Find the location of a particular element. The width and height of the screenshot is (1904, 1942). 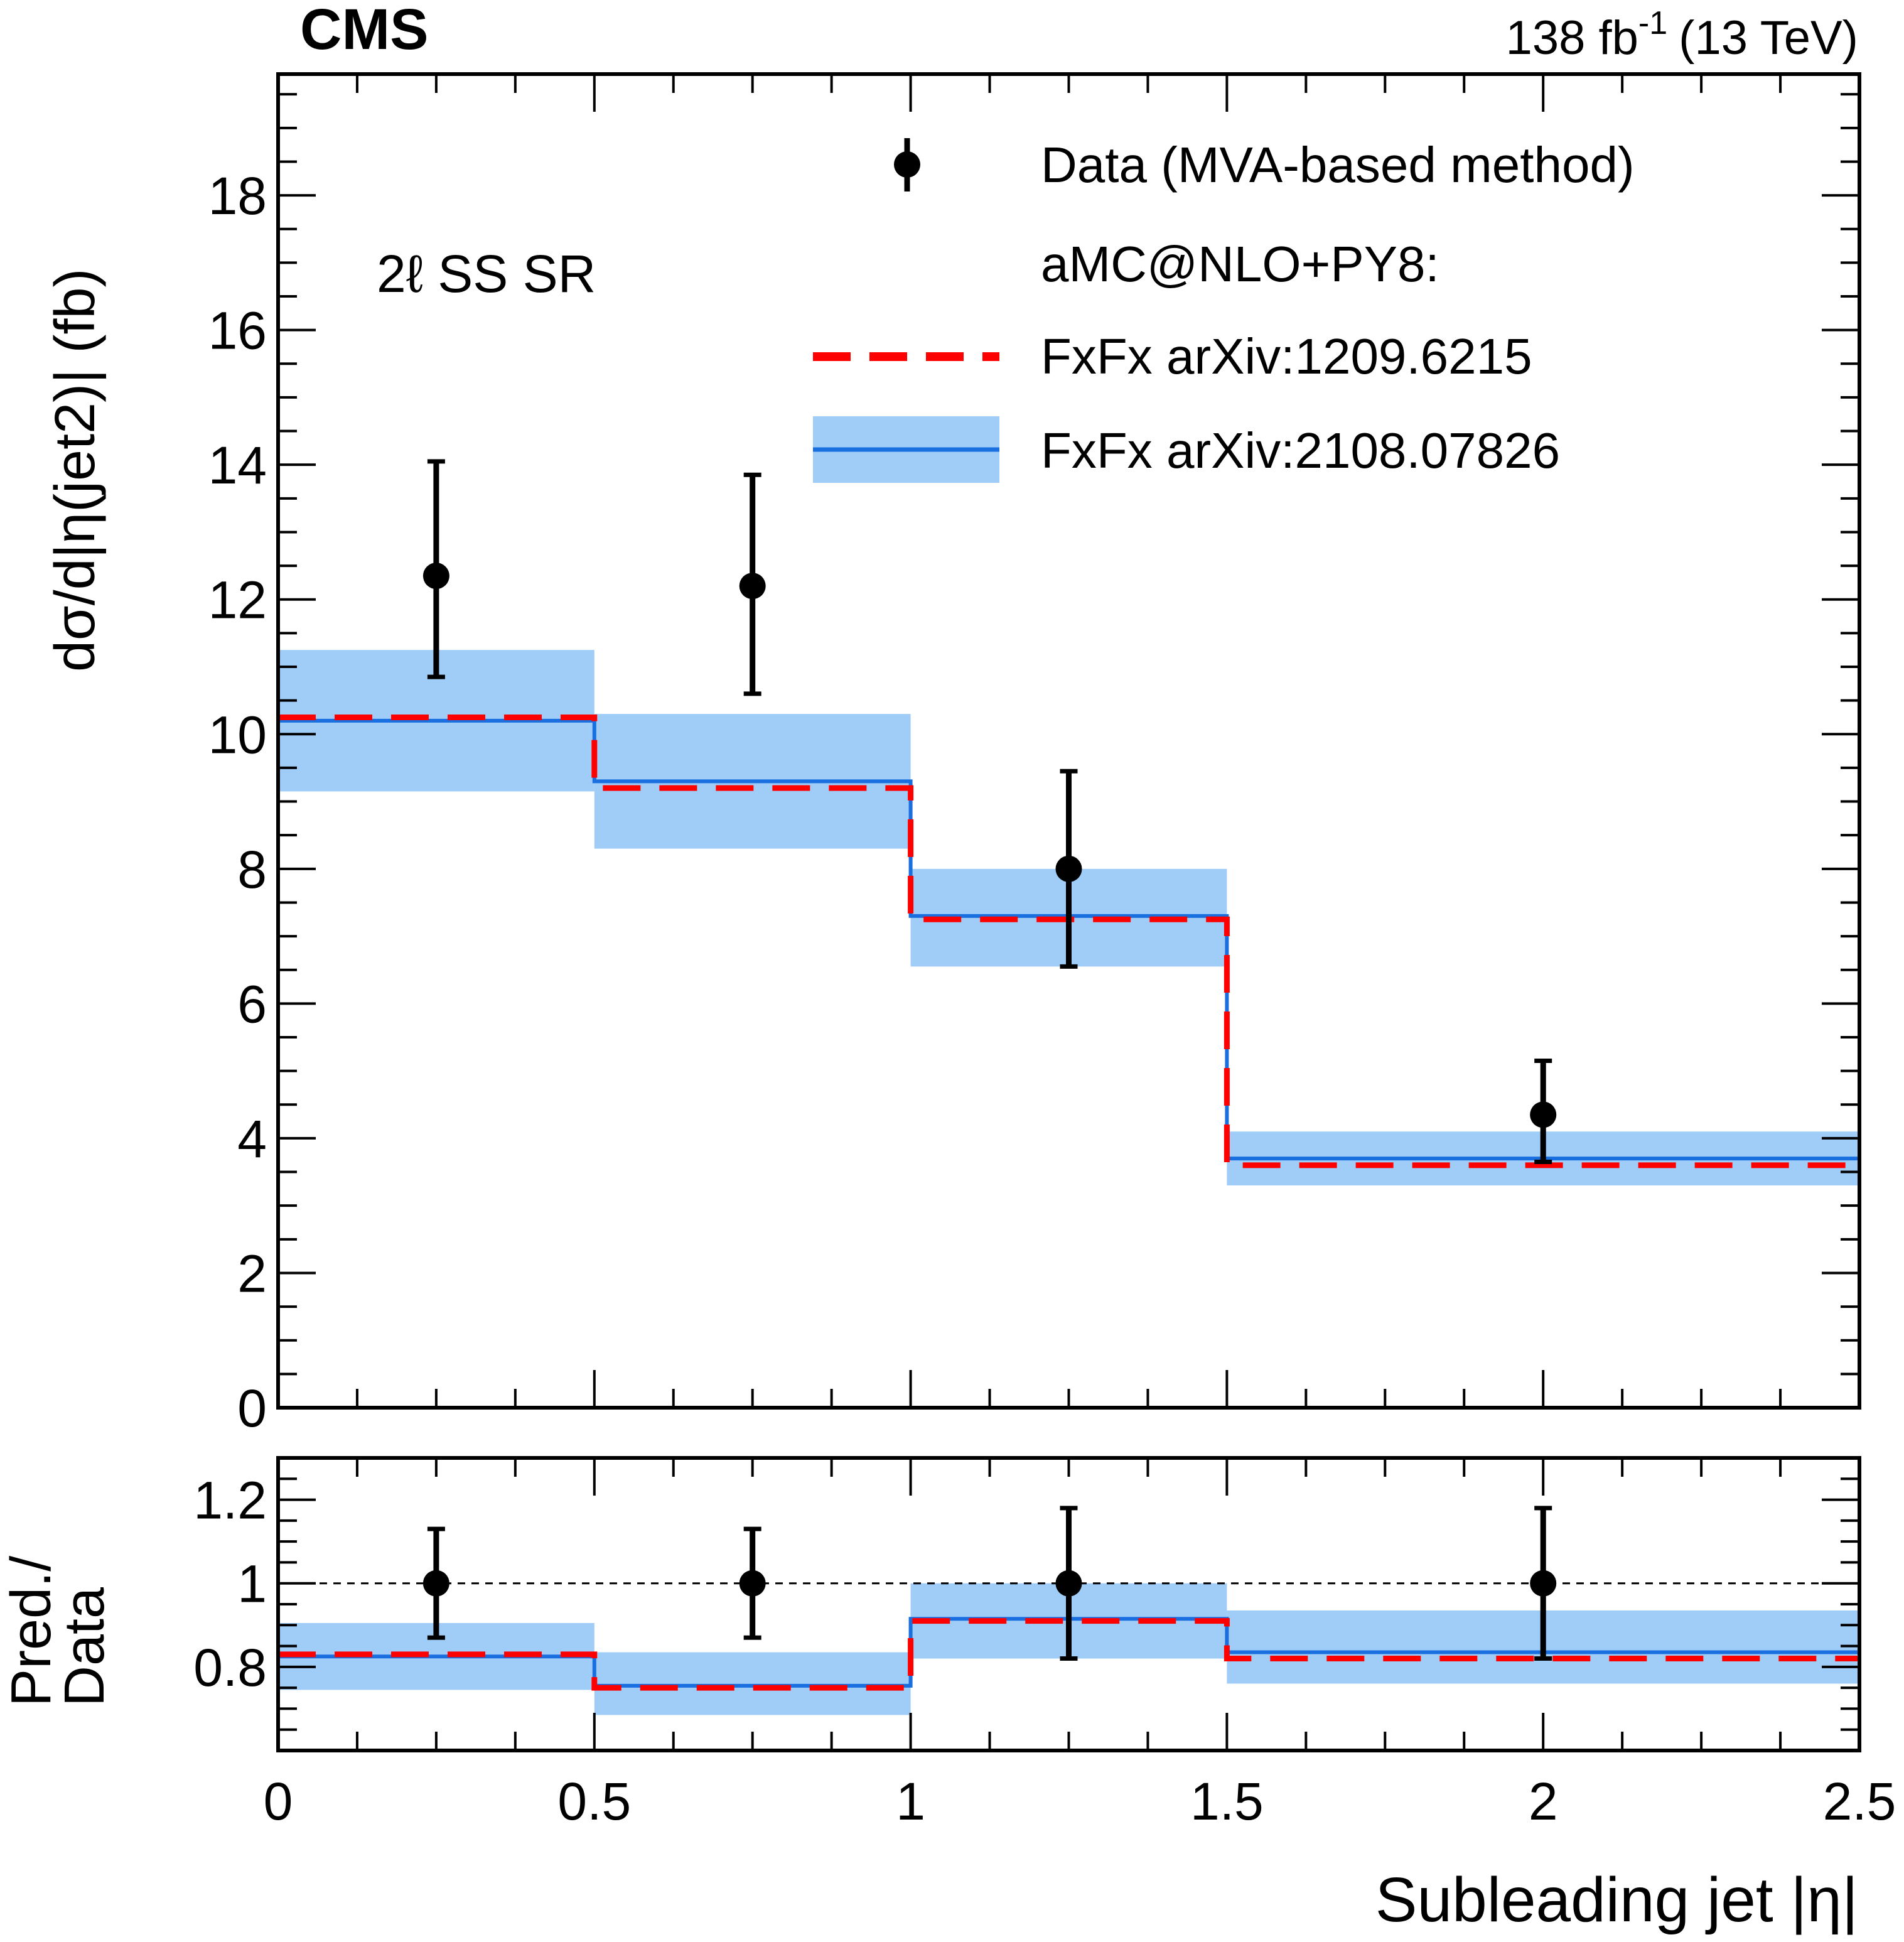

x-axis-label: Subleading jet |η| is located at coordinates (1616, 1900).